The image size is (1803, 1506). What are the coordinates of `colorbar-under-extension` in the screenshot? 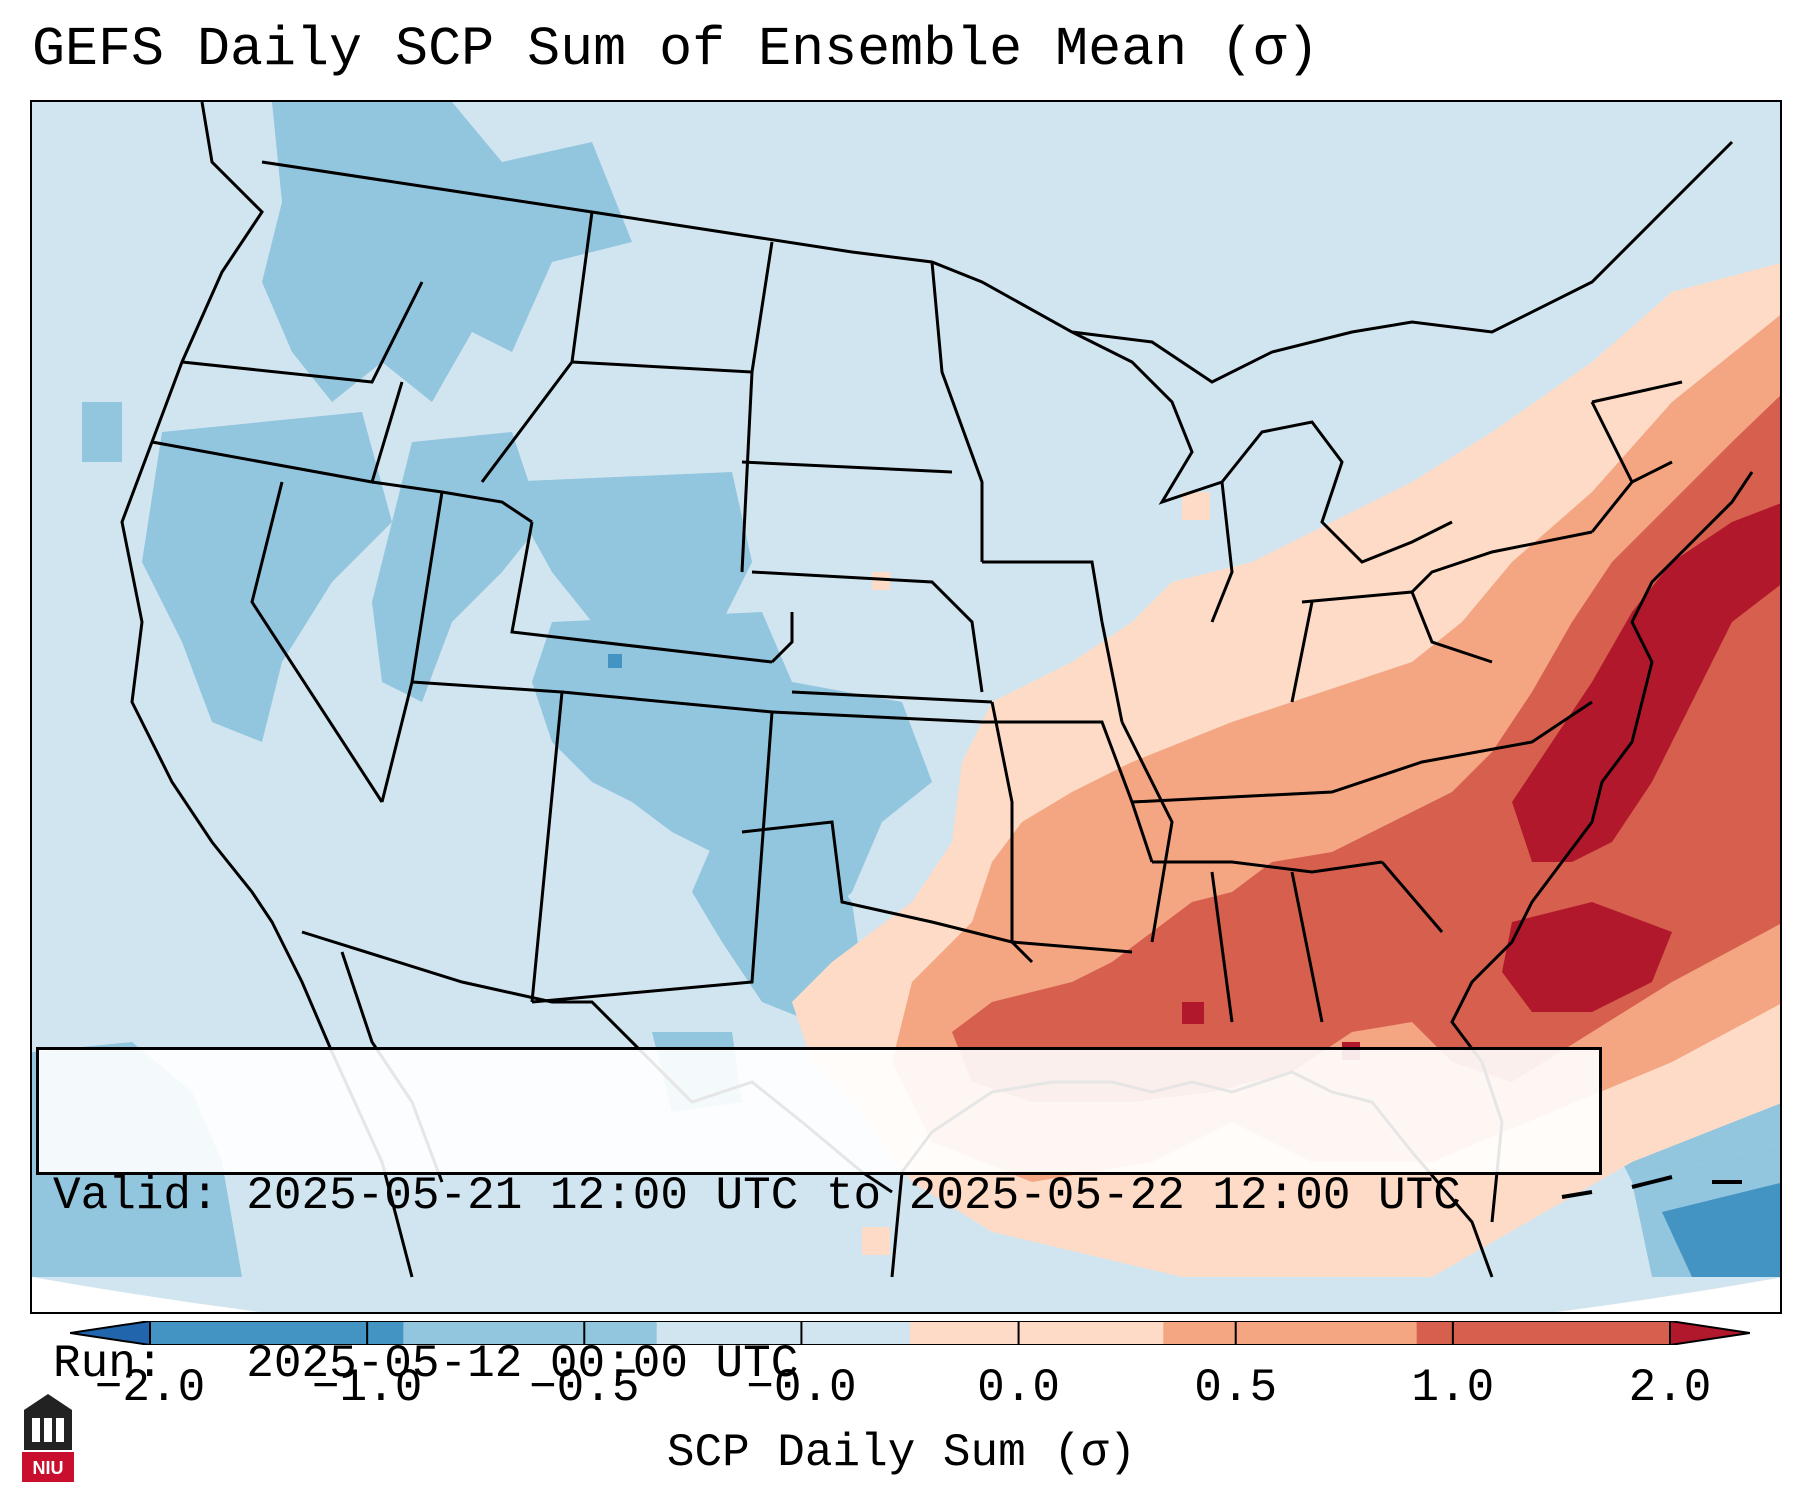 It's located at (110, 1333).